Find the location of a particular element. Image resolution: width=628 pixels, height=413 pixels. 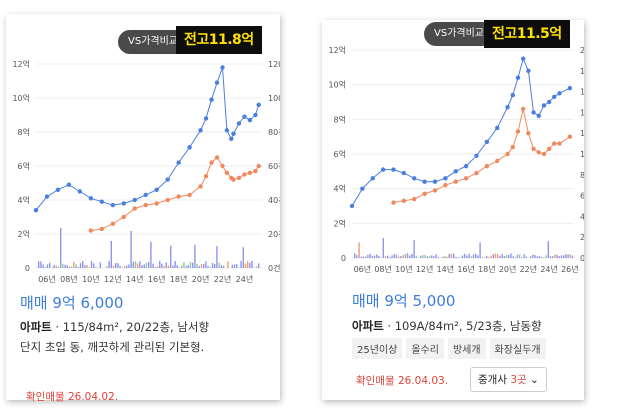

vs-compare-button: VS가격비교 is located at coordinates (459, 34).